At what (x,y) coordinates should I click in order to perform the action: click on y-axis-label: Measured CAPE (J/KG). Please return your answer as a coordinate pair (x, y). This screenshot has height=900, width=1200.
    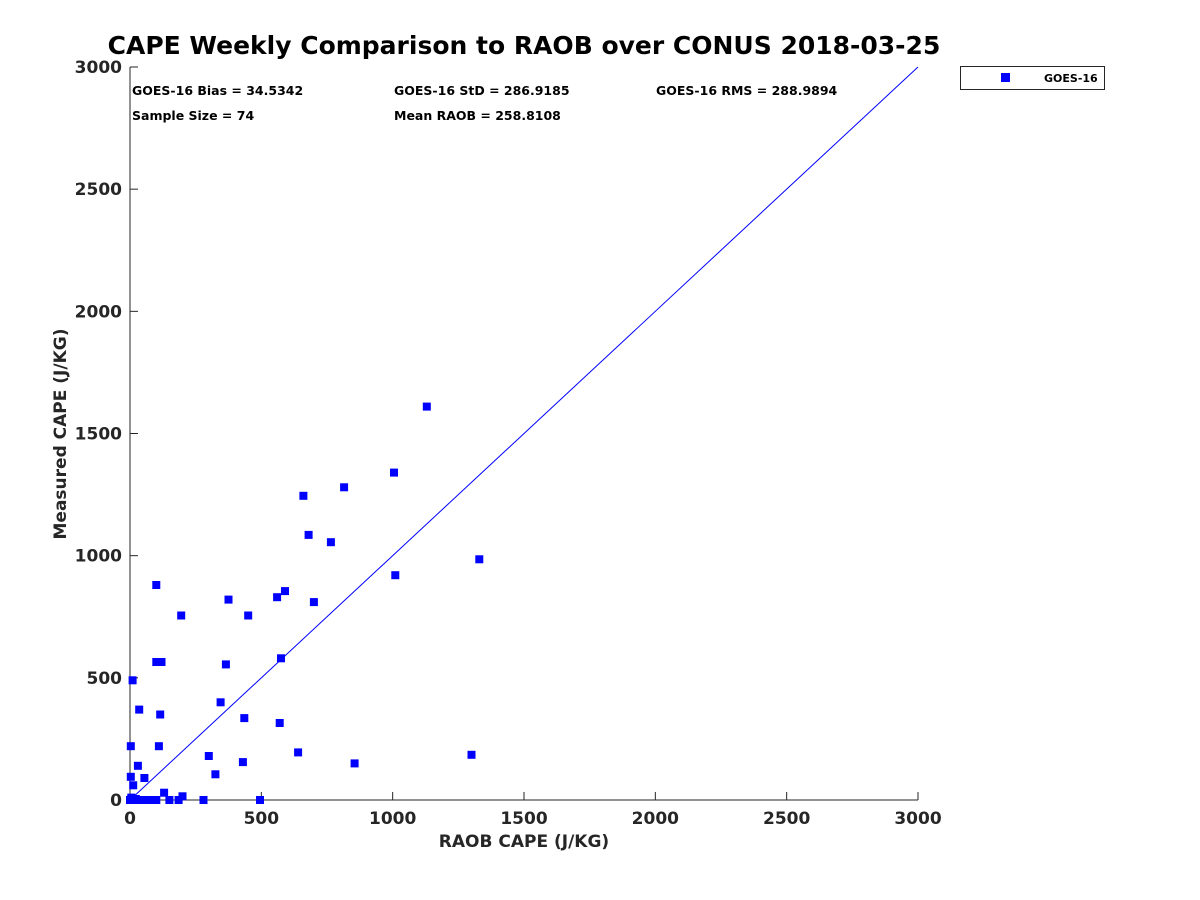
    Looking at the image, I should click on (61, 434).